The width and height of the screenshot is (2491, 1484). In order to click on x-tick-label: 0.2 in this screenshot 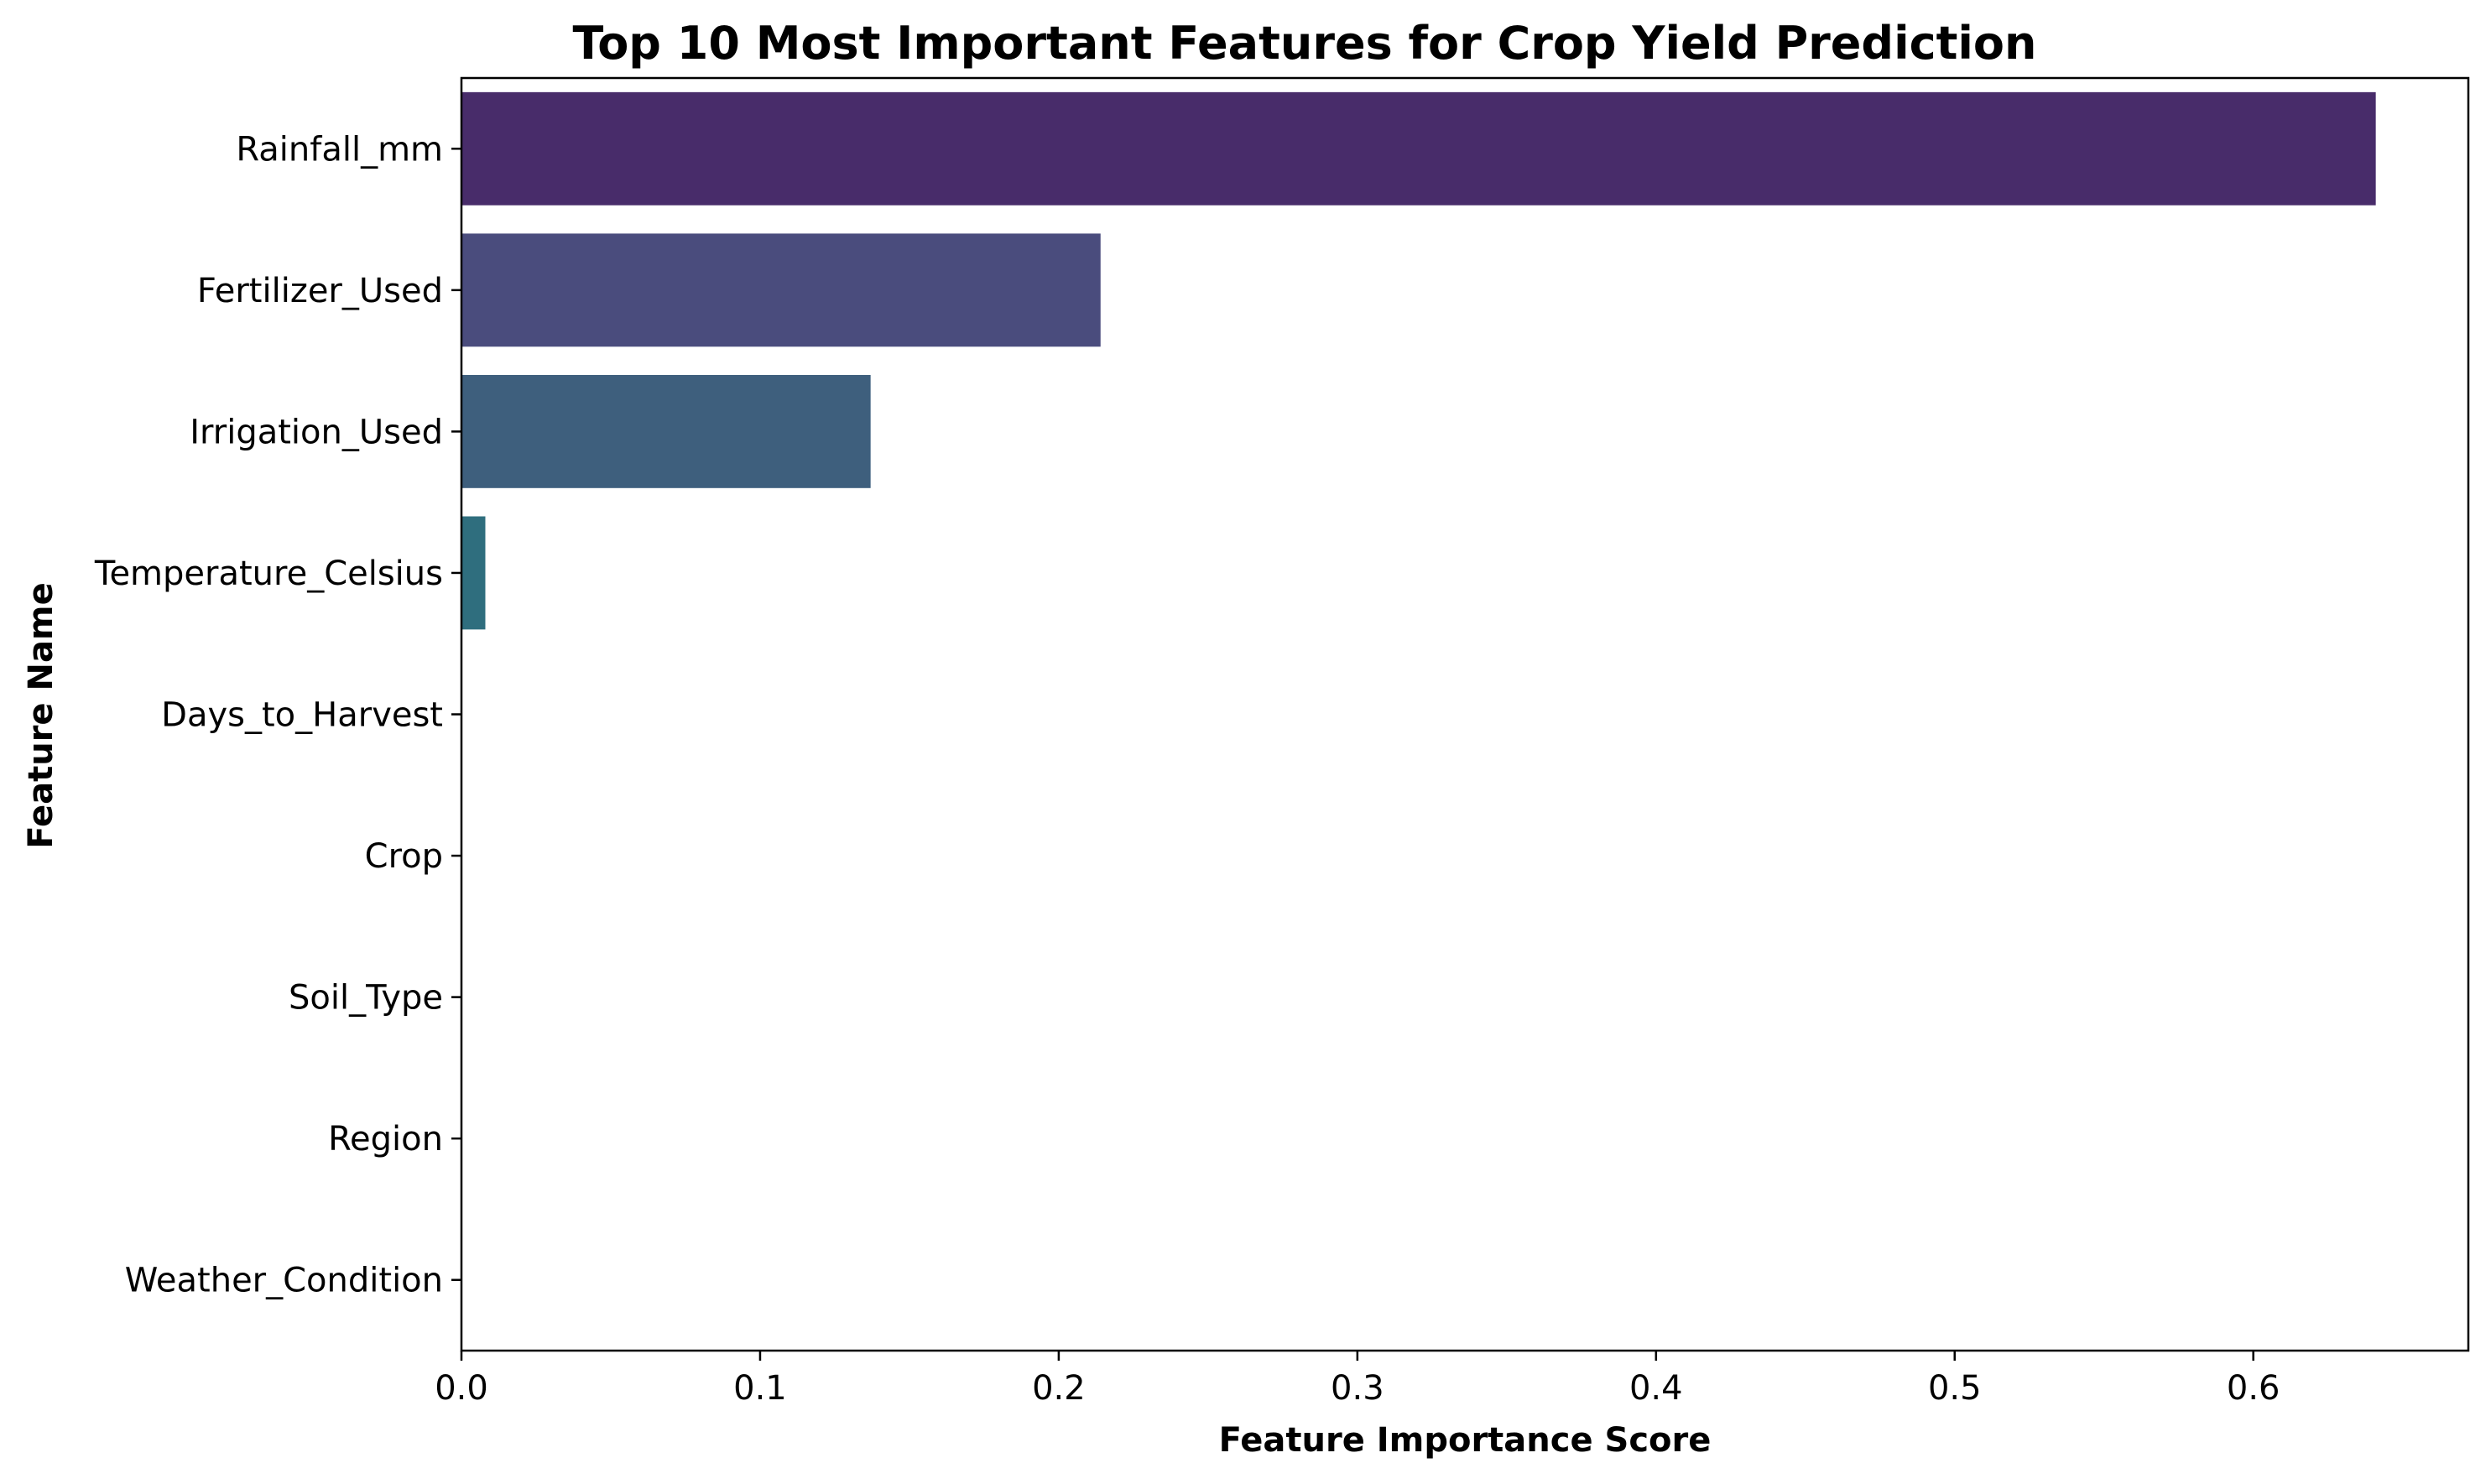, I will do `click(1059, 1388)`.